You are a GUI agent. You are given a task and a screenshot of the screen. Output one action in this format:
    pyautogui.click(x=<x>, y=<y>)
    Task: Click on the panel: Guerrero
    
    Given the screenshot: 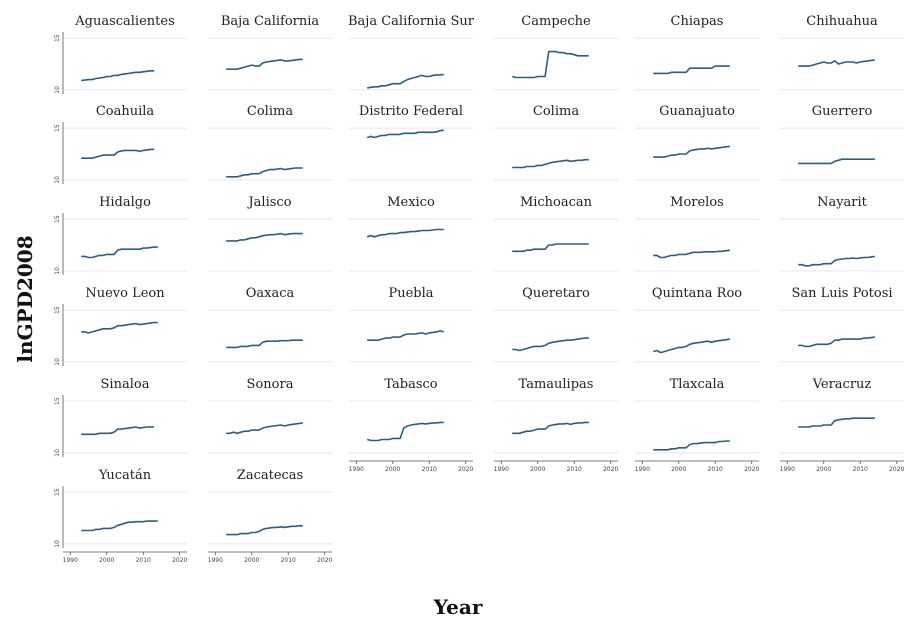 What is the action you would take?
    pyautogui.click(x=842, y=142)
    